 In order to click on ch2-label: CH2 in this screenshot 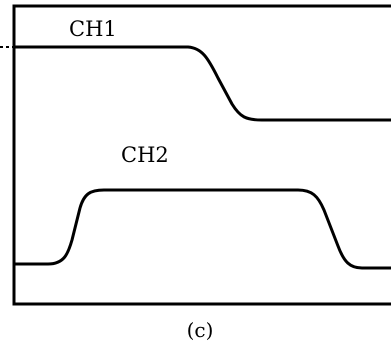, I will do `click(145, 155)`.